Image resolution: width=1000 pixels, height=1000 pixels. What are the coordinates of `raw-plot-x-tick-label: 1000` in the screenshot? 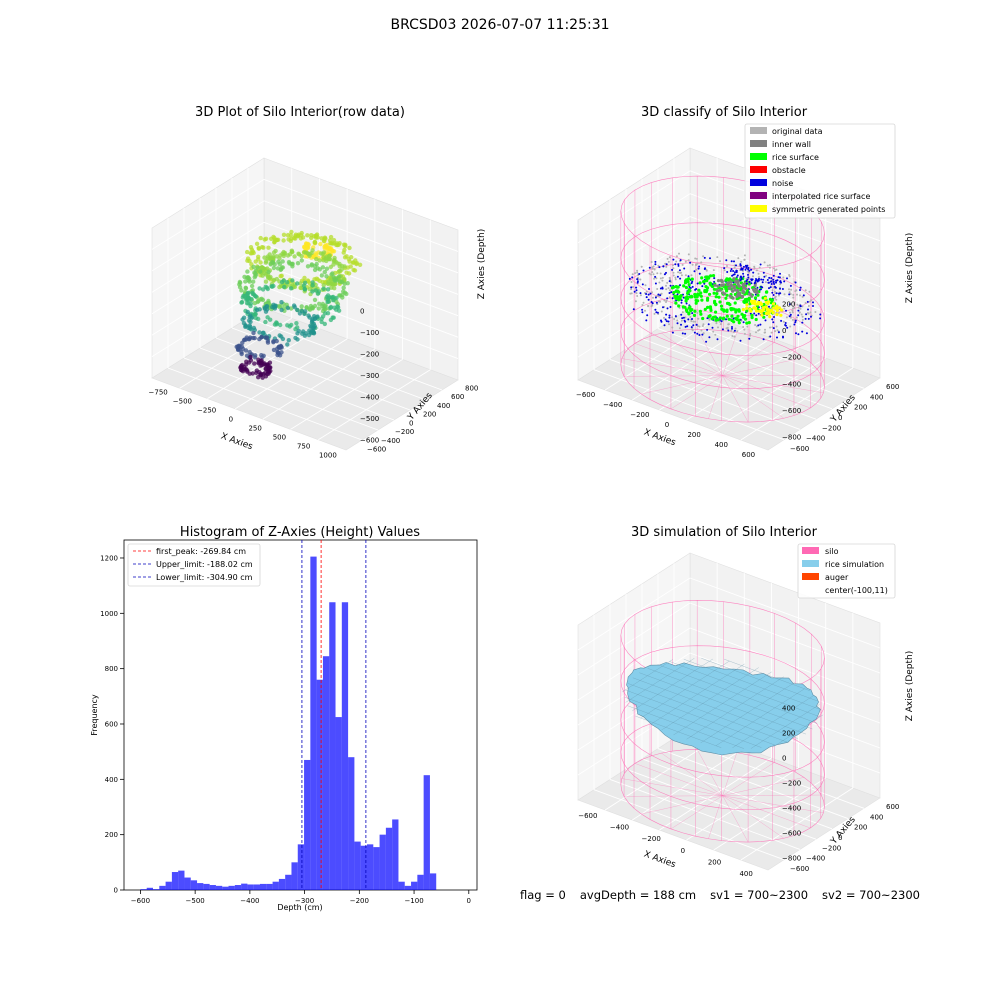 It's located at (328, 456).